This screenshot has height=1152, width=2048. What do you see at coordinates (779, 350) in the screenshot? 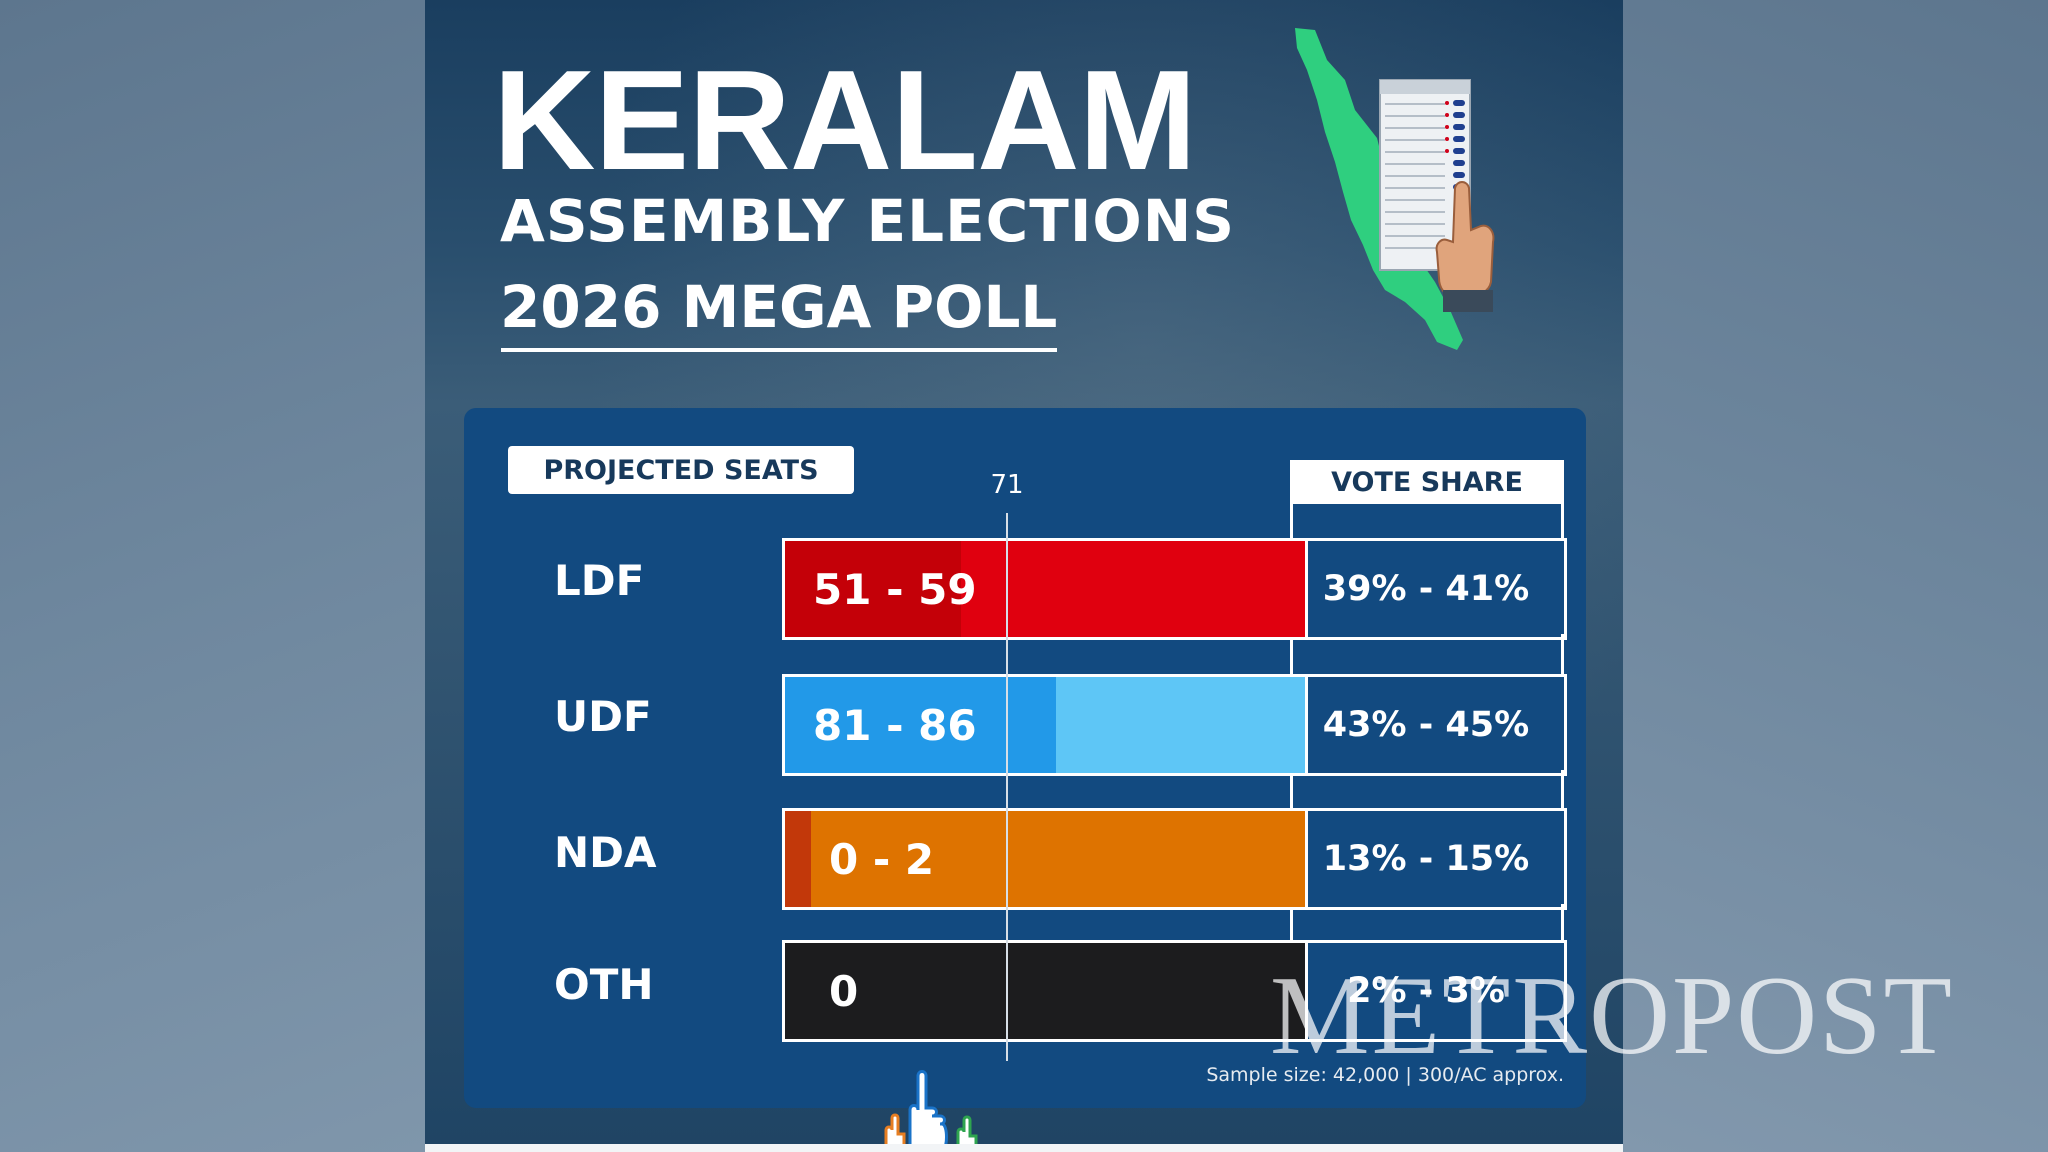
I see `title-underline` at bounding box center [779, 350].